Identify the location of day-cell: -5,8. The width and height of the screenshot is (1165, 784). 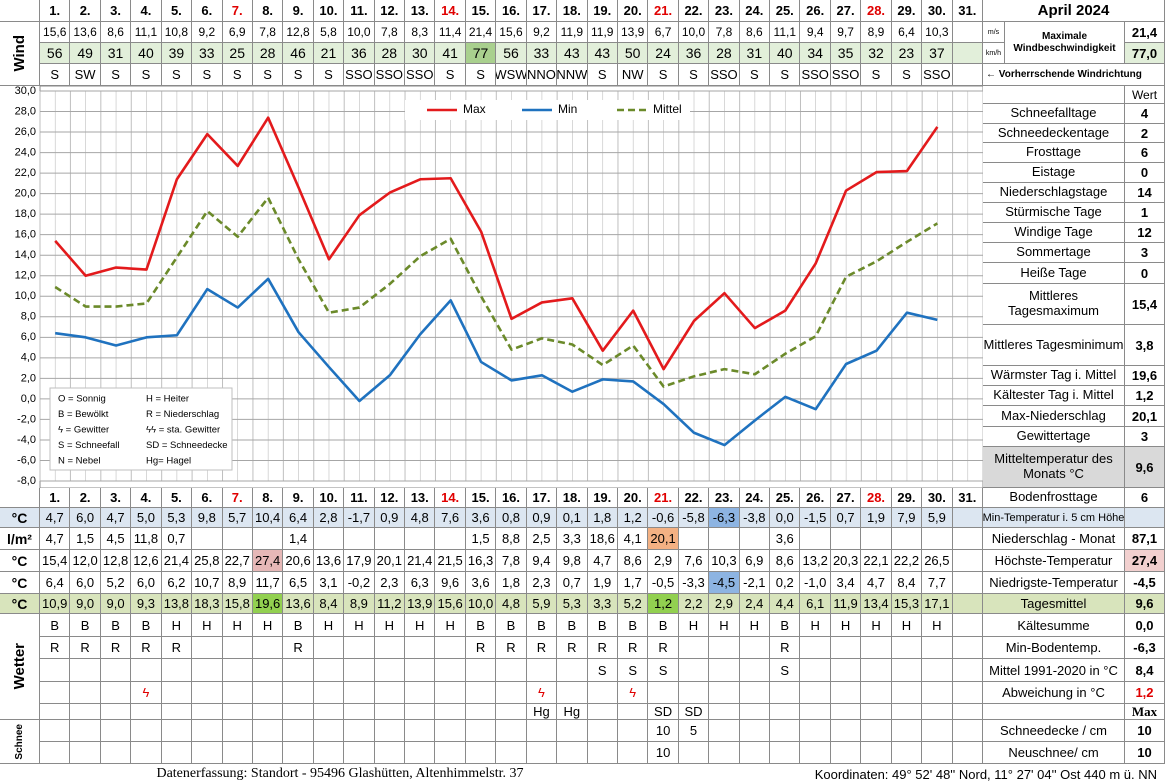
(694, 518).